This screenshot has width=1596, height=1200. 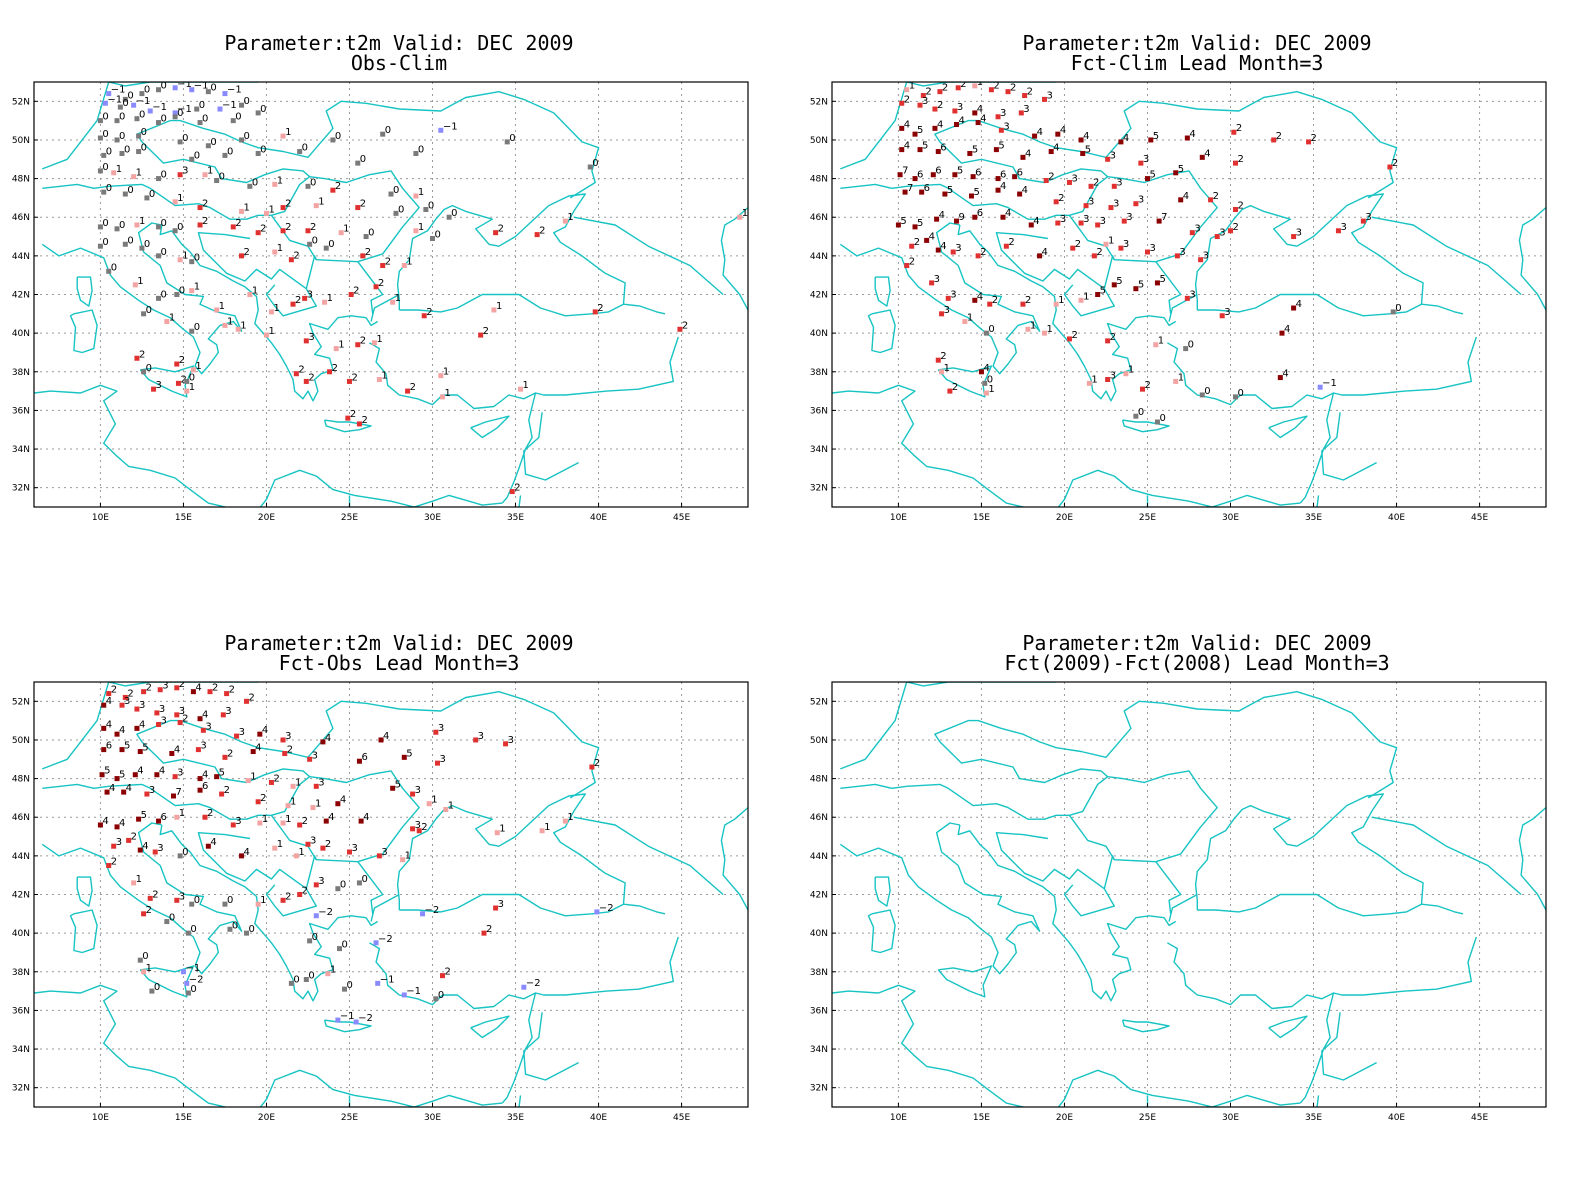 I want to click on lat-tick-label: 46N, so click(x=21, y=218).